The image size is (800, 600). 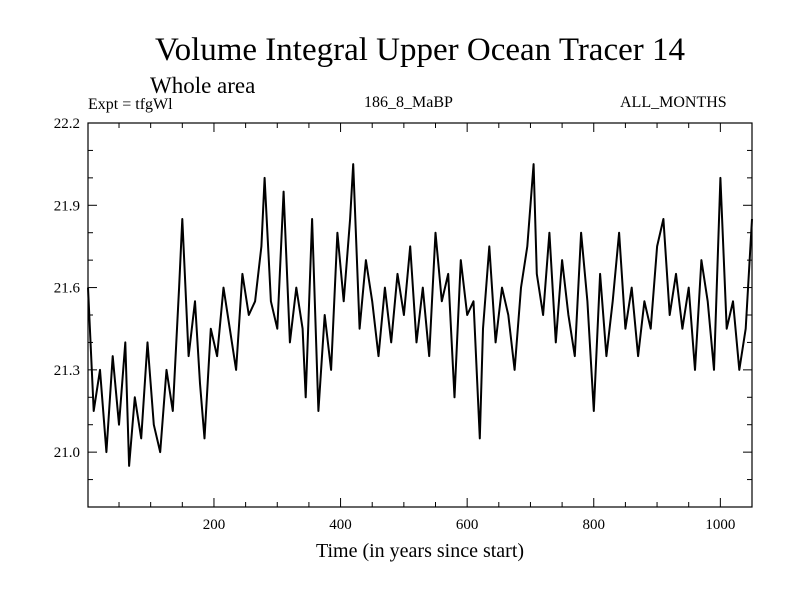 What do you see at coordinates (340, 525) in the screenshot?
I see `x-tick-label: 400` at bounding box center [340, 525].